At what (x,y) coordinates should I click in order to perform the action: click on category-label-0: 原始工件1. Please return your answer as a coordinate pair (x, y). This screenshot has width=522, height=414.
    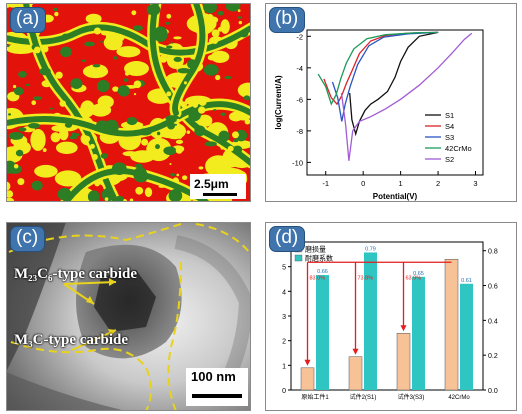
    Looking at the image, I should click on (315, 397).